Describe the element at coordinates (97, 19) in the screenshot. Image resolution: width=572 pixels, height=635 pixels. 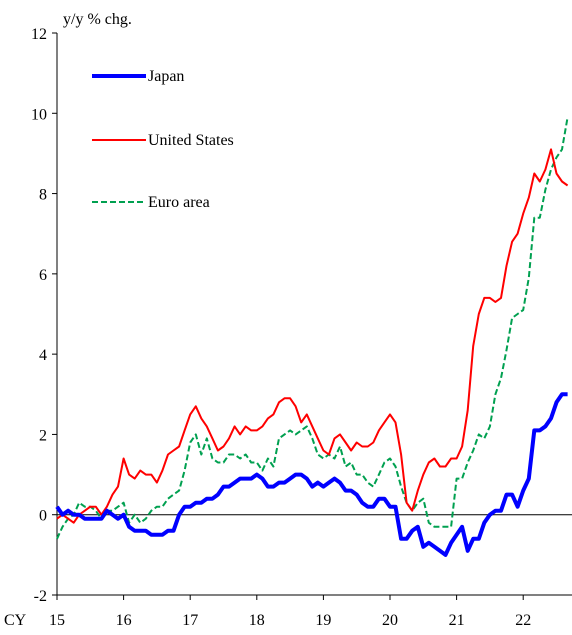
I see `y-axis-label: y/y % chg.` at that location.